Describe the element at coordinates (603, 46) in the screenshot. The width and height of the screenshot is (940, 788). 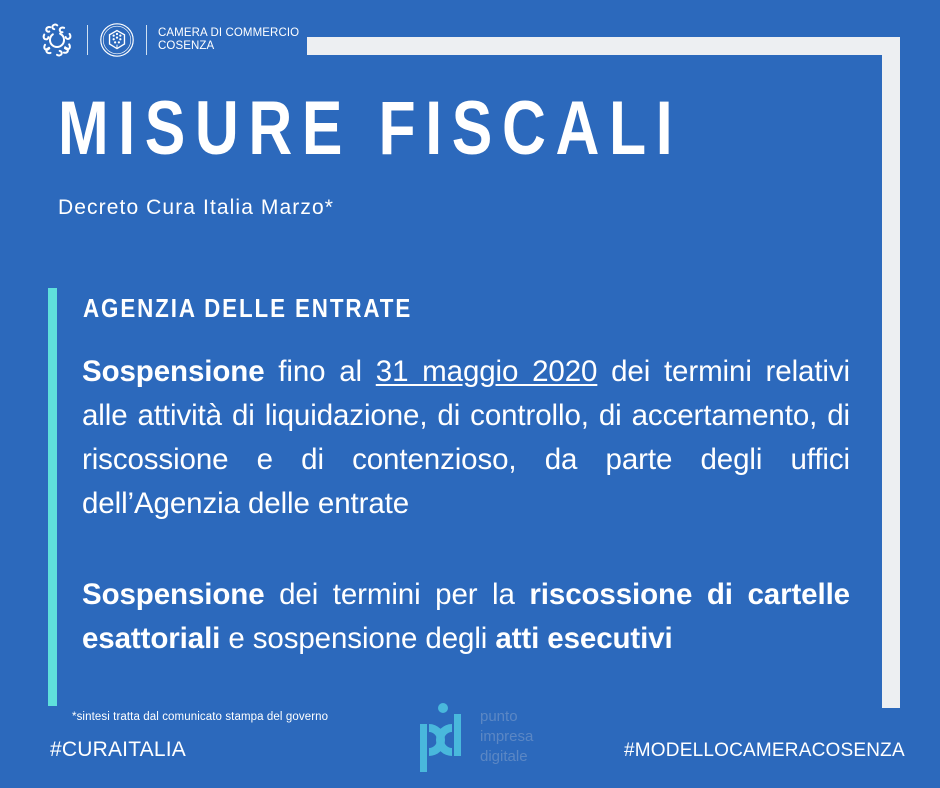
I see `frame-top-border` at that location.